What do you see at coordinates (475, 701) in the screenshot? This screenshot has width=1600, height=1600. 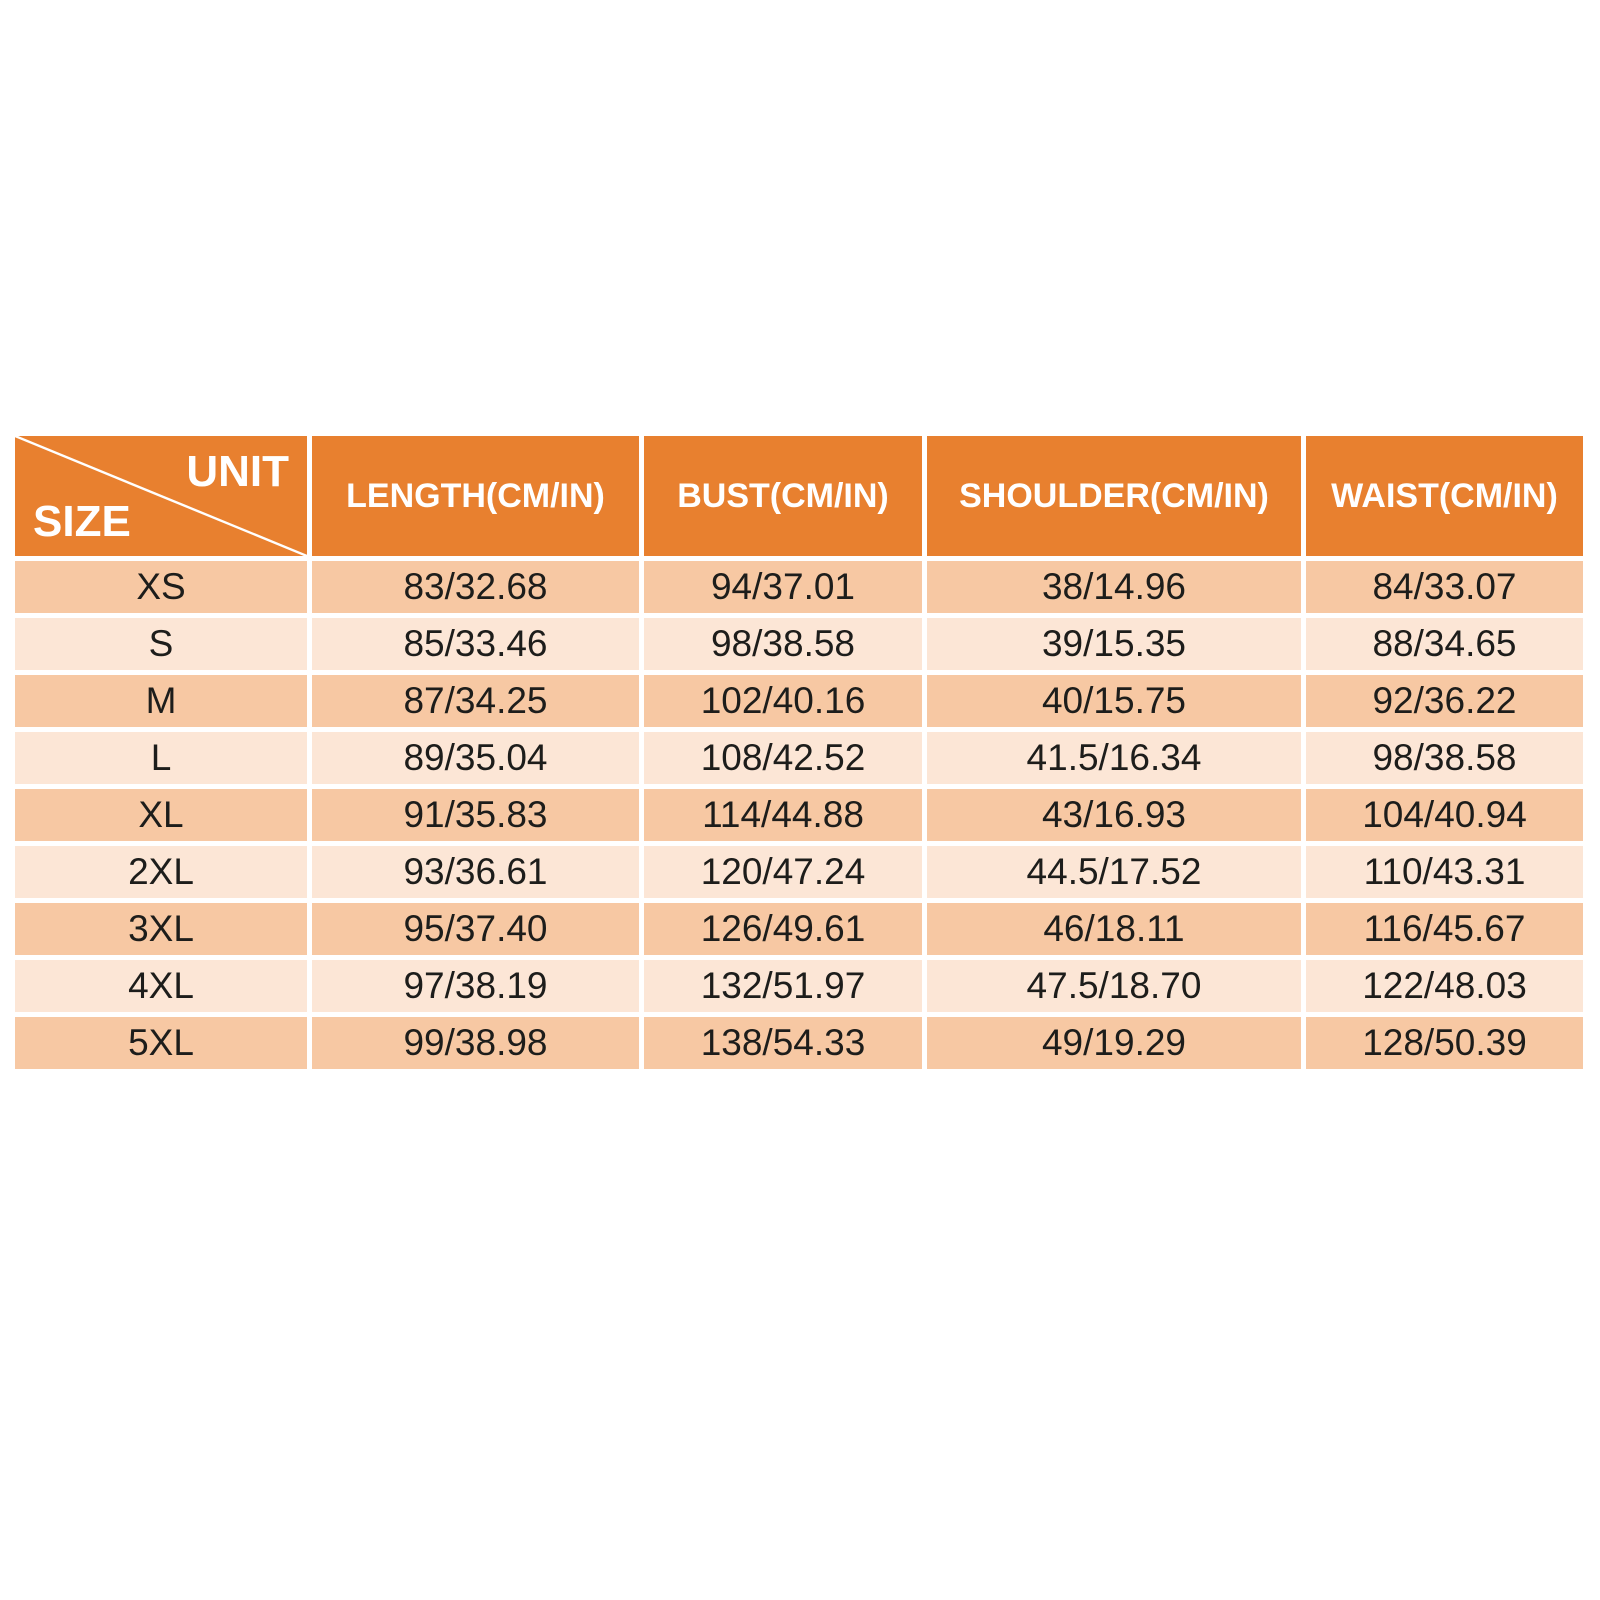 I see `length-cell: 87/34.25` at bounding box center [475, 701].